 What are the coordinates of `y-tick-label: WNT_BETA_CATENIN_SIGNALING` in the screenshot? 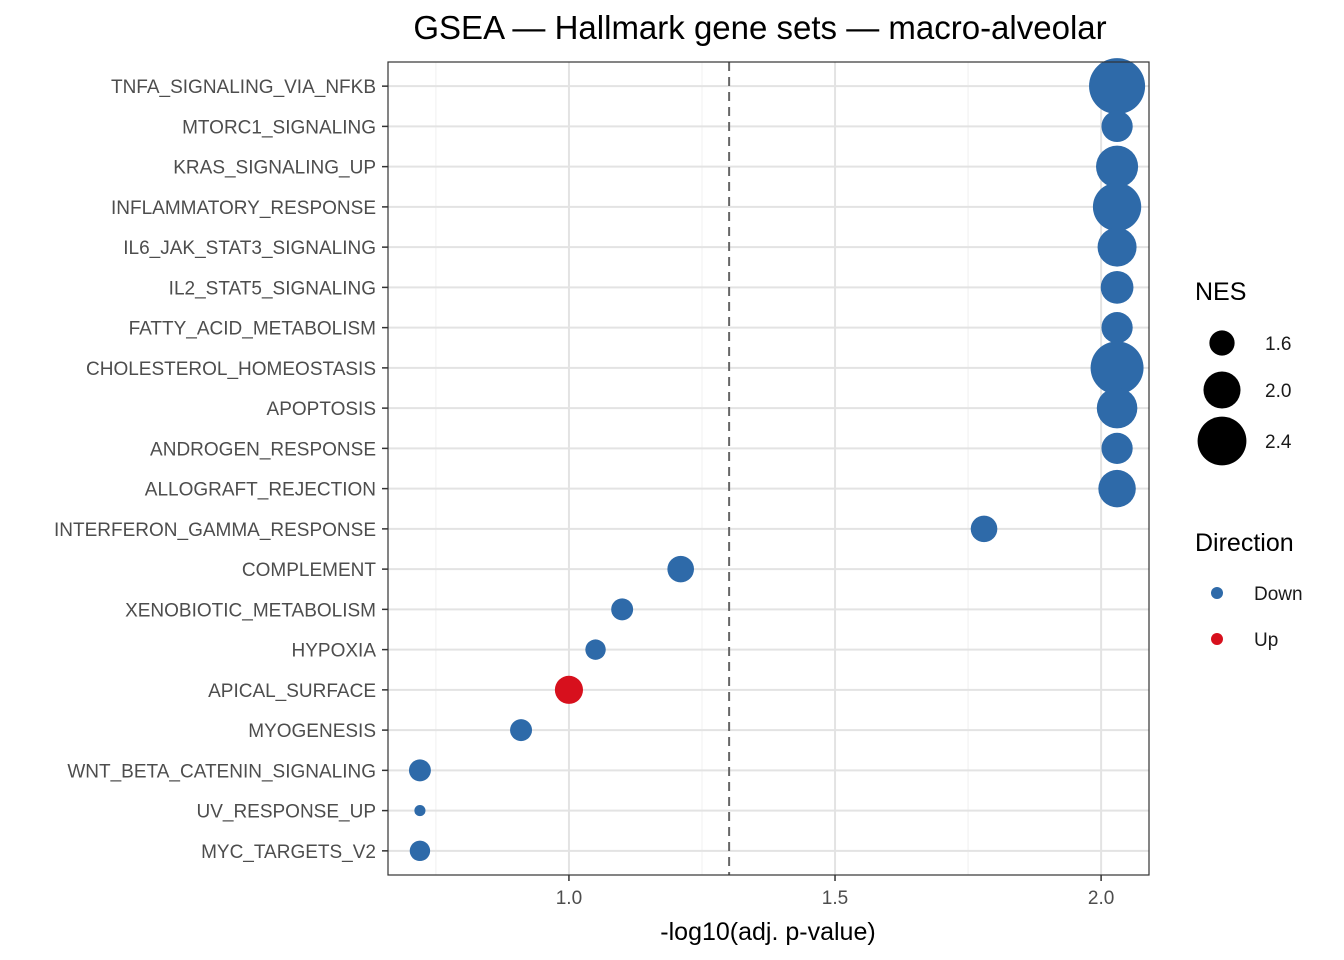 It's located at (221, 771).